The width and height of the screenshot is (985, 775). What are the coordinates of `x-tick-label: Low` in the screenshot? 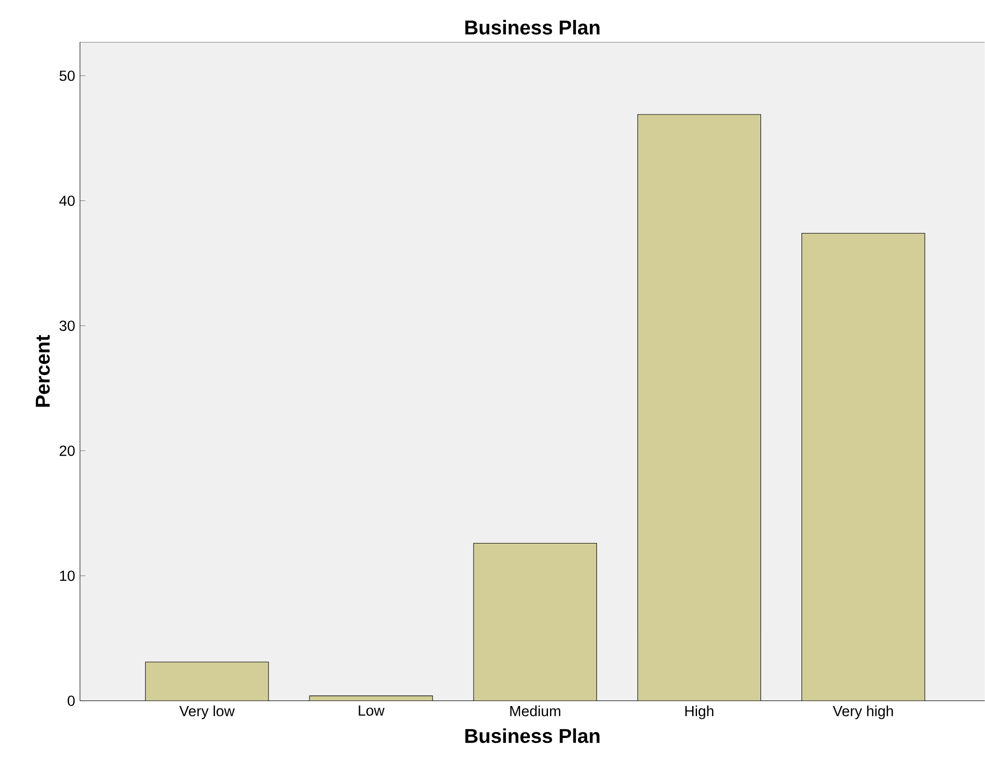 It's located at (371, 711).